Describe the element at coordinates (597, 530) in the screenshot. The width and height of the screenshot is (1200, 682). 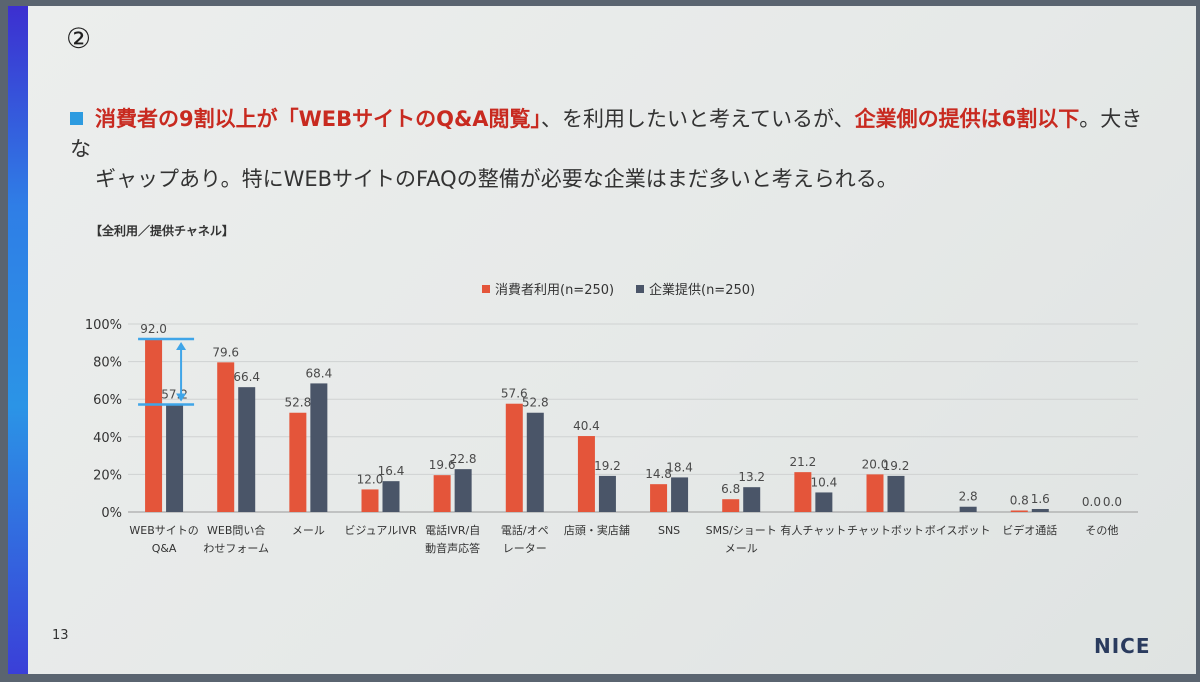
I see `x-tick-label: 店頭・実店舗` at that location.